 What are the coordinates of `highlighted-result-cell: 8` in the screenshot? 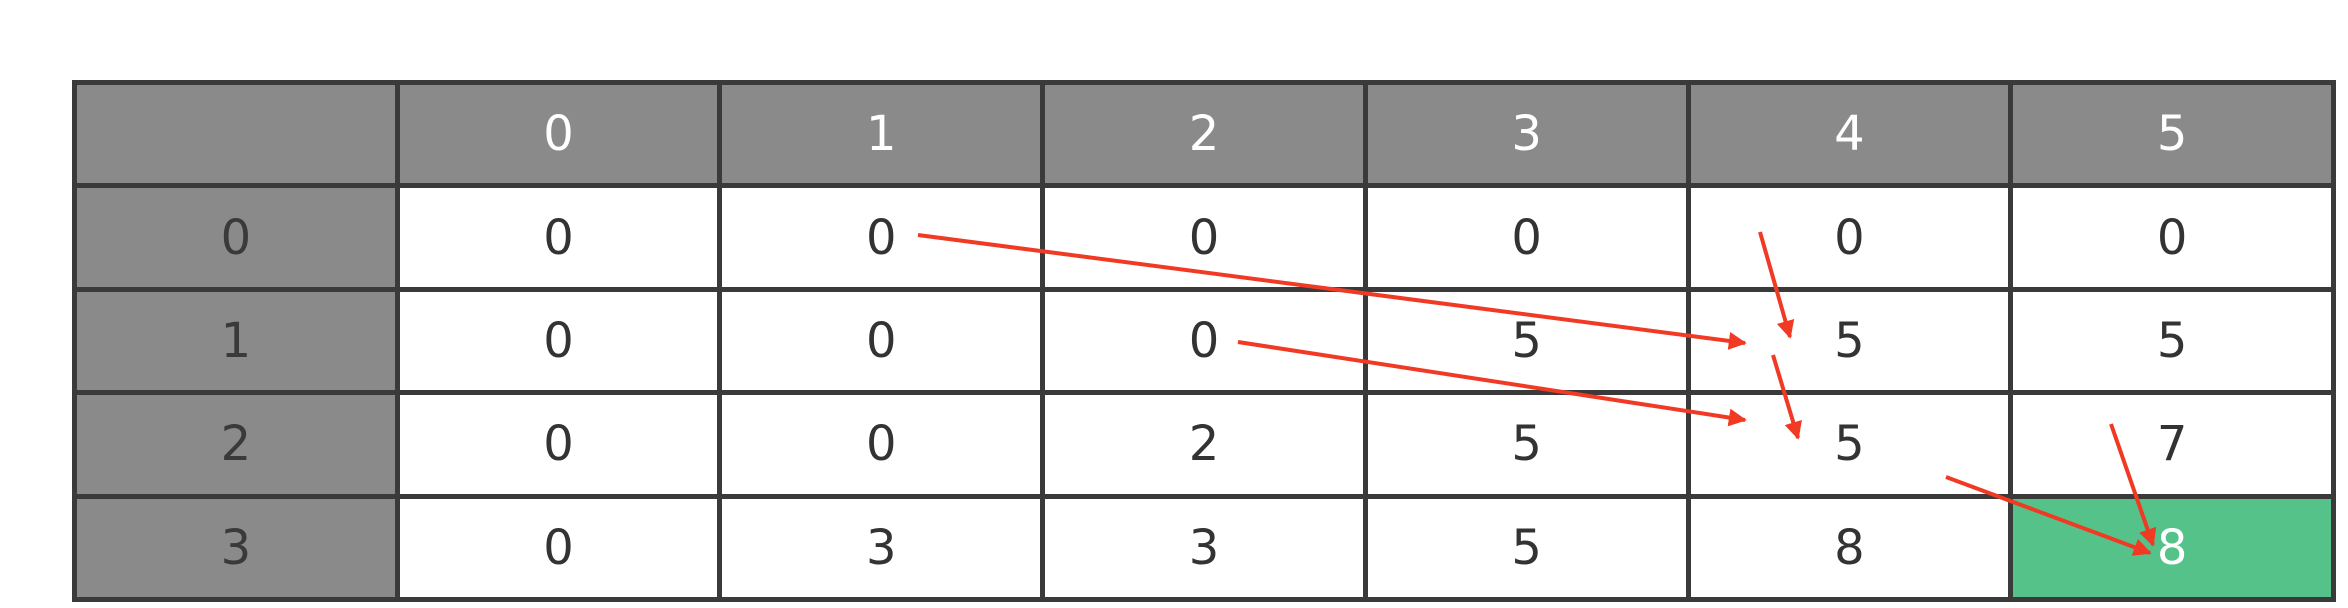 It's located at (2172, 548).